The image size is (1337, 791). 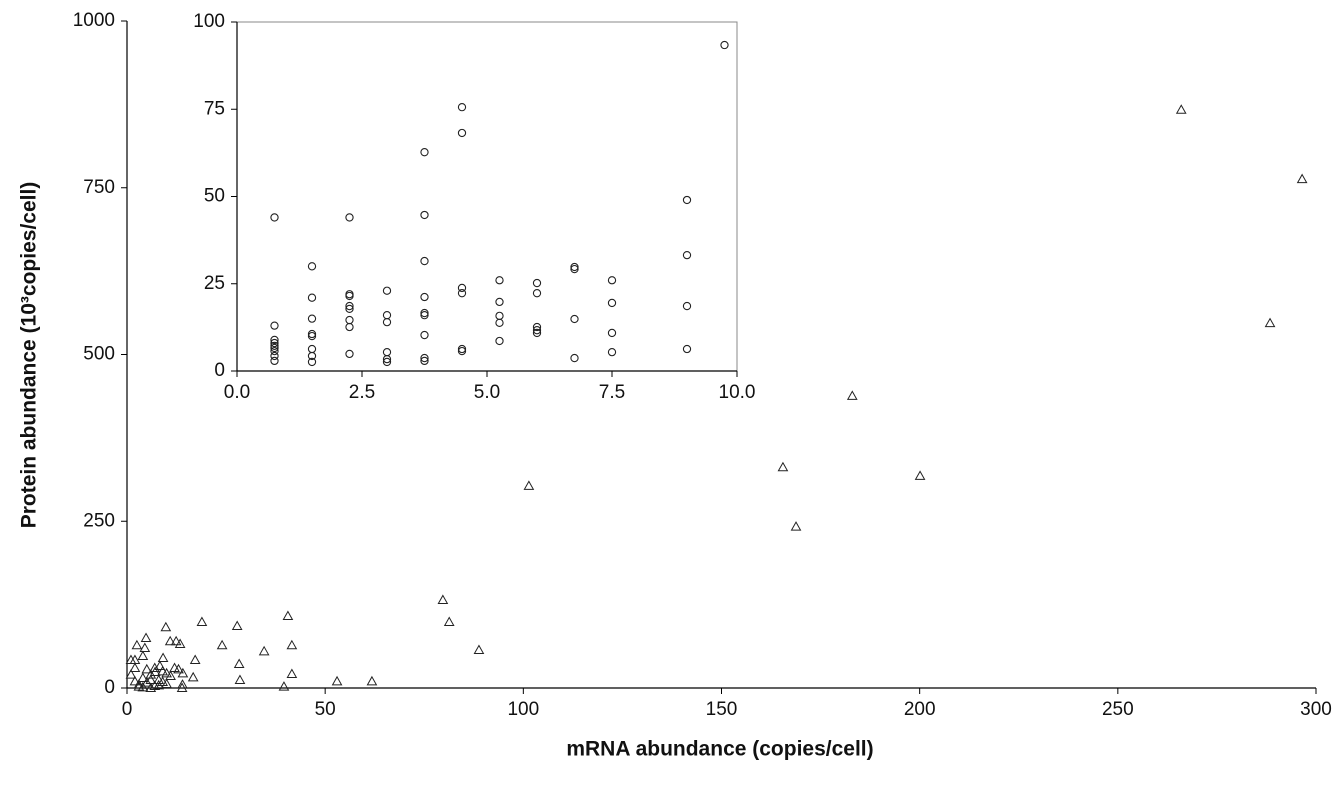 I want to click on y-tick-label: 750, so click(x=99, y=187).